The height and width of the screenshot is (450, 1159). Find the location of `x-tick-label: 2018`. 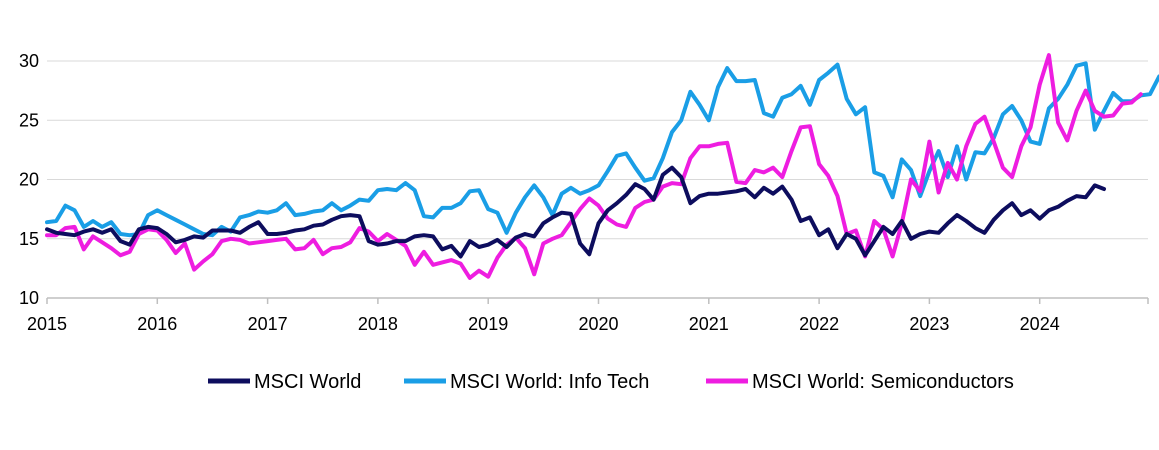

x-tick-label: 2018 is located at coordinates (378, 324).